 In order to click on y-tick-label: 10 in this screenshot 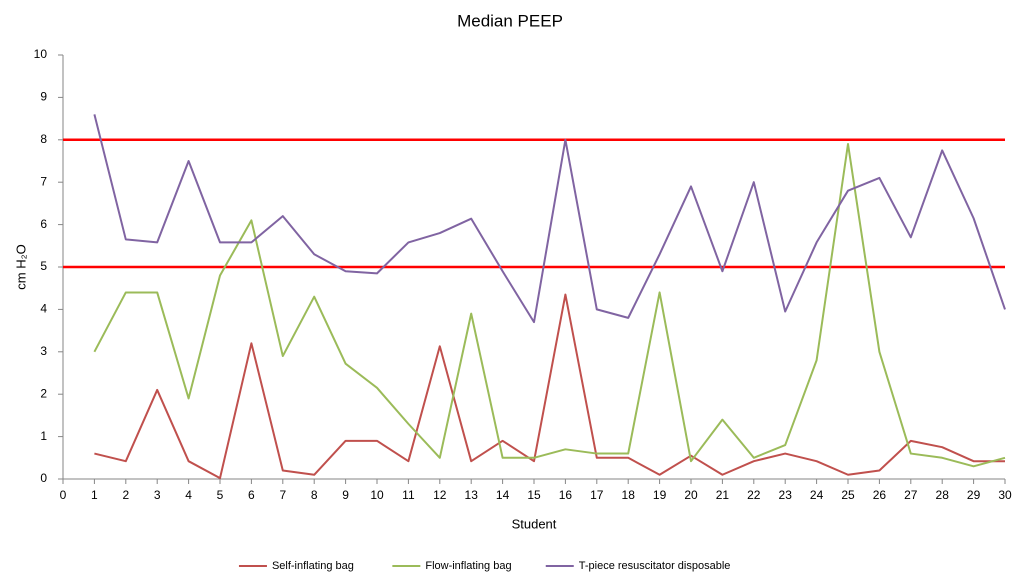, I will do `click(41, 54)`.